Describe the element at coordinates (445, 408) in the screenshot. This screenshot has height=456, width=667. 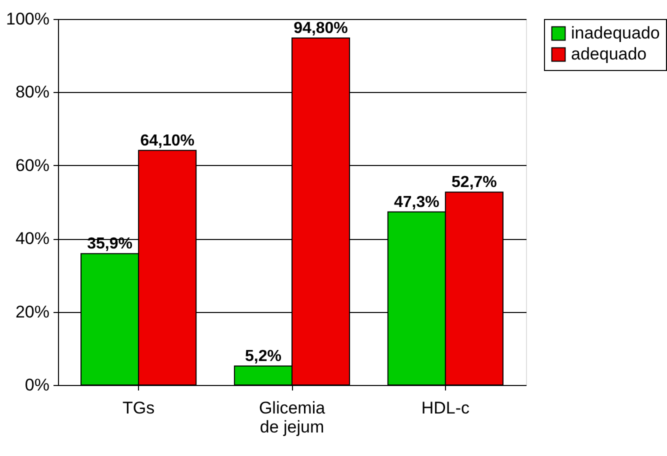
I see `x-tick-label: HDL-c` at that location.